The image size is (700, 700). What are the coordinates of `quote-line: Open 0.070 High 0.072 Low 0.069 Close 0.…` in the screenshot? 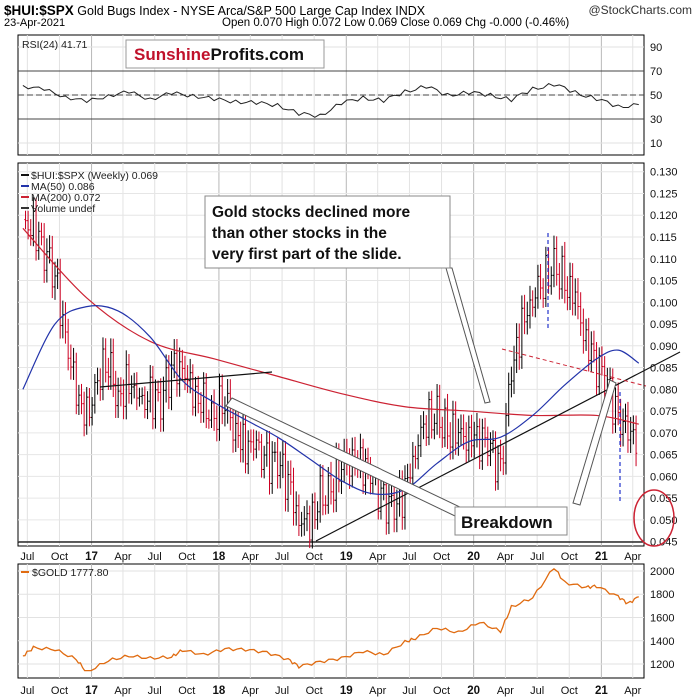 It's located at (396, 23).